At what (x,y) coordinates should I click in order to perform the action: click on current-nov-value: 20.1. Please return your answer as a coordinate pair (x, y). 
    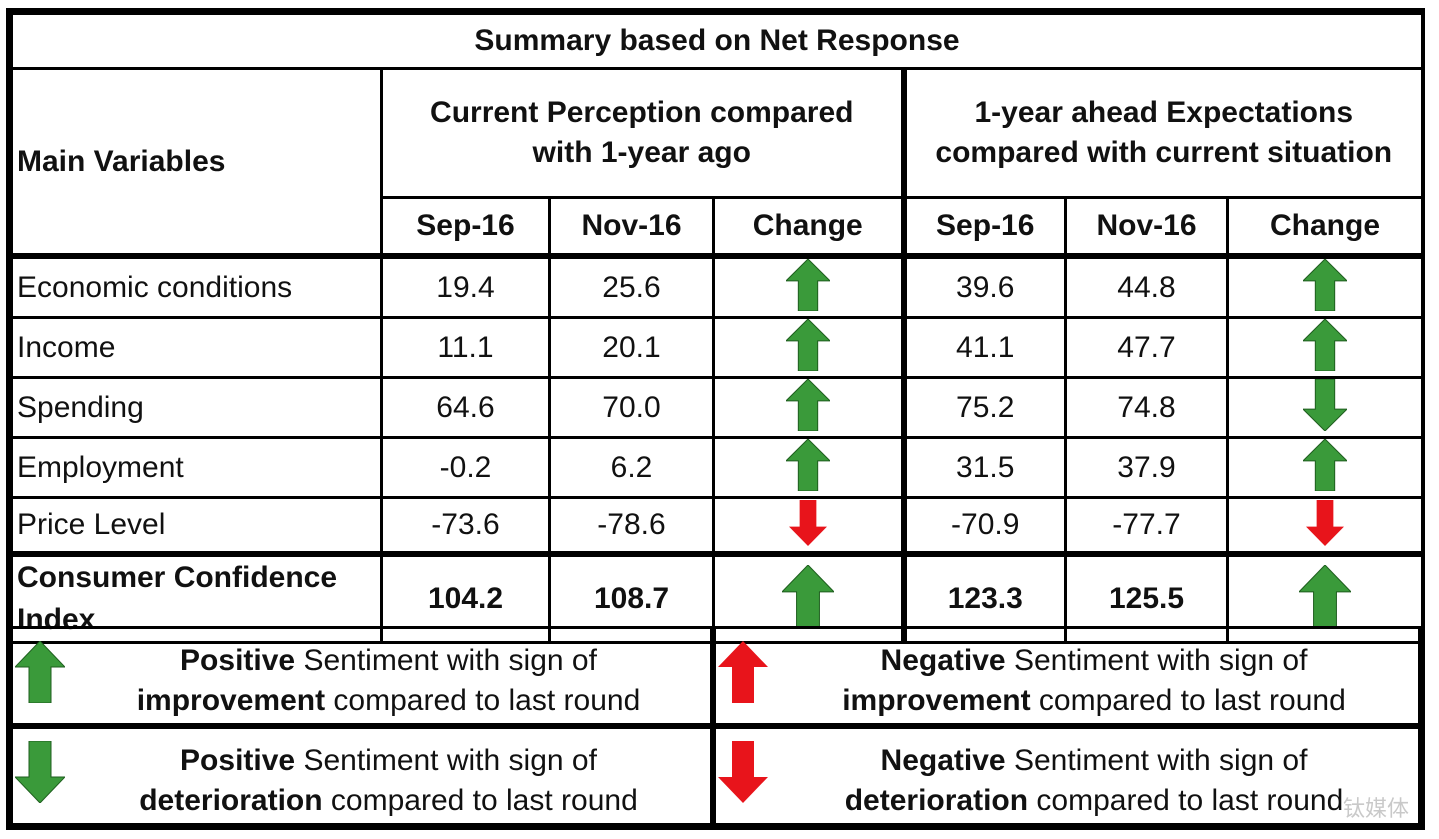
    Looking at the image, I should click on (631, 347).